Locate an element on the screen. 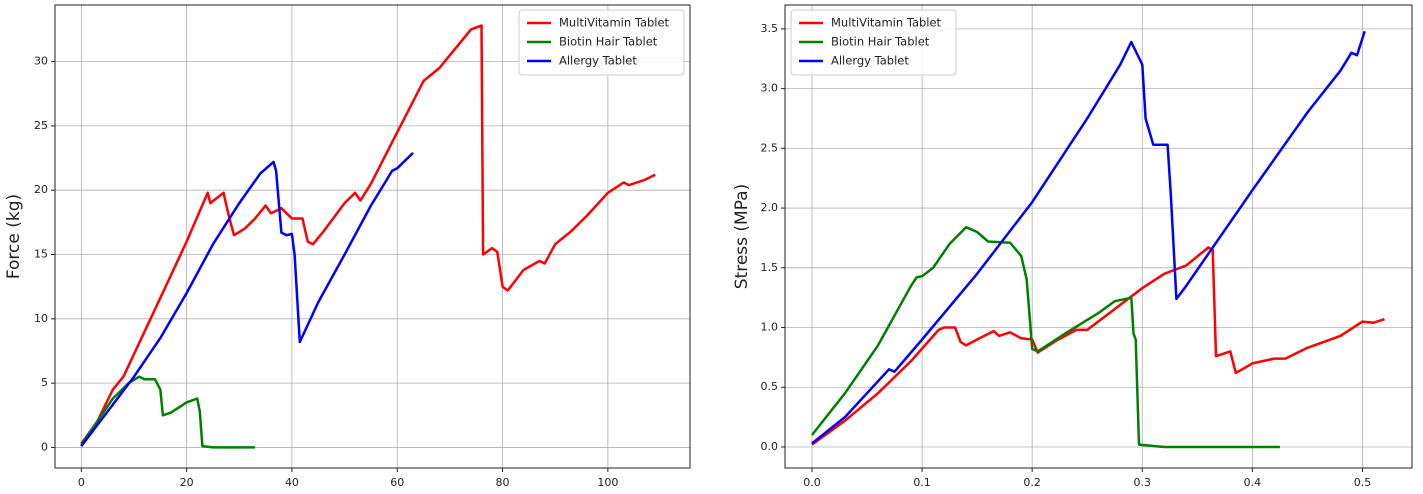  y-tick-label: 30 is located at coordinates (41, 61).